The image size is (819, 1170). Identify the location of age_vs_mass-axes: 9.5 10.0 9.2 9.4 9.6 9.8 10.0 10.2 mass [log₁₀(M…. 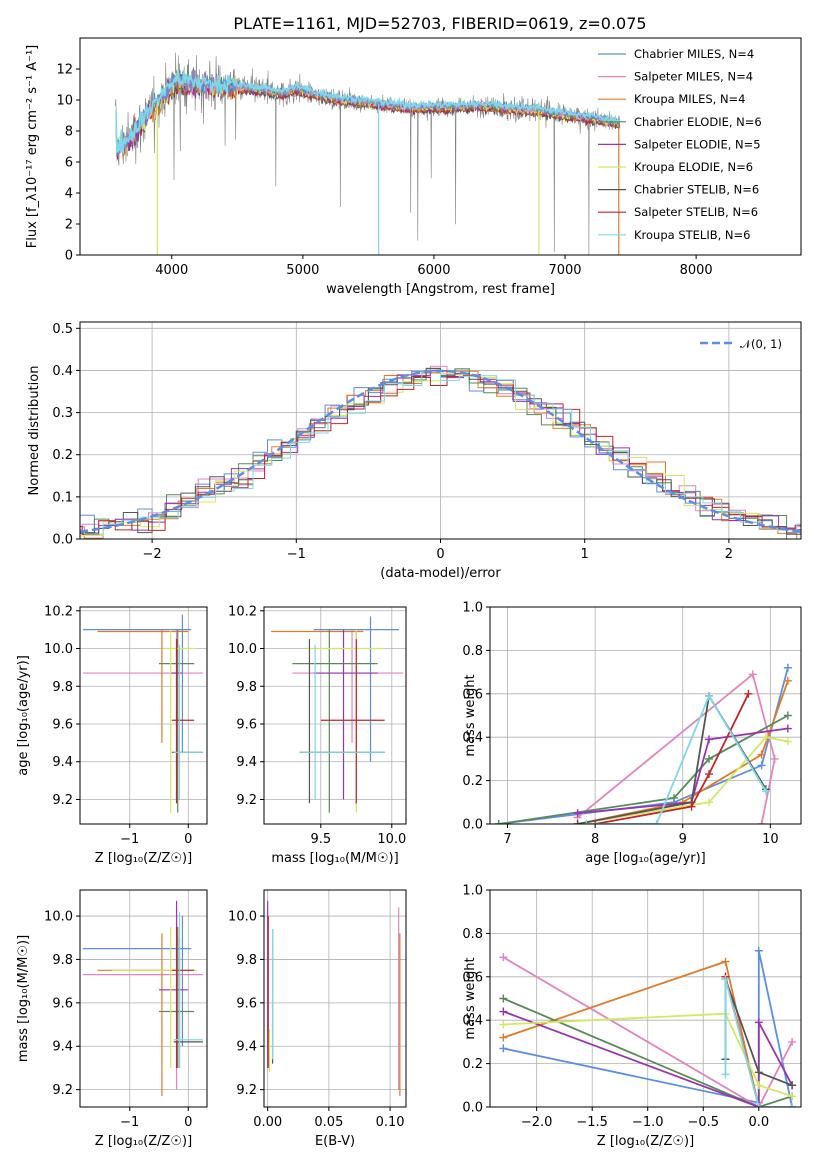
(317, 735).